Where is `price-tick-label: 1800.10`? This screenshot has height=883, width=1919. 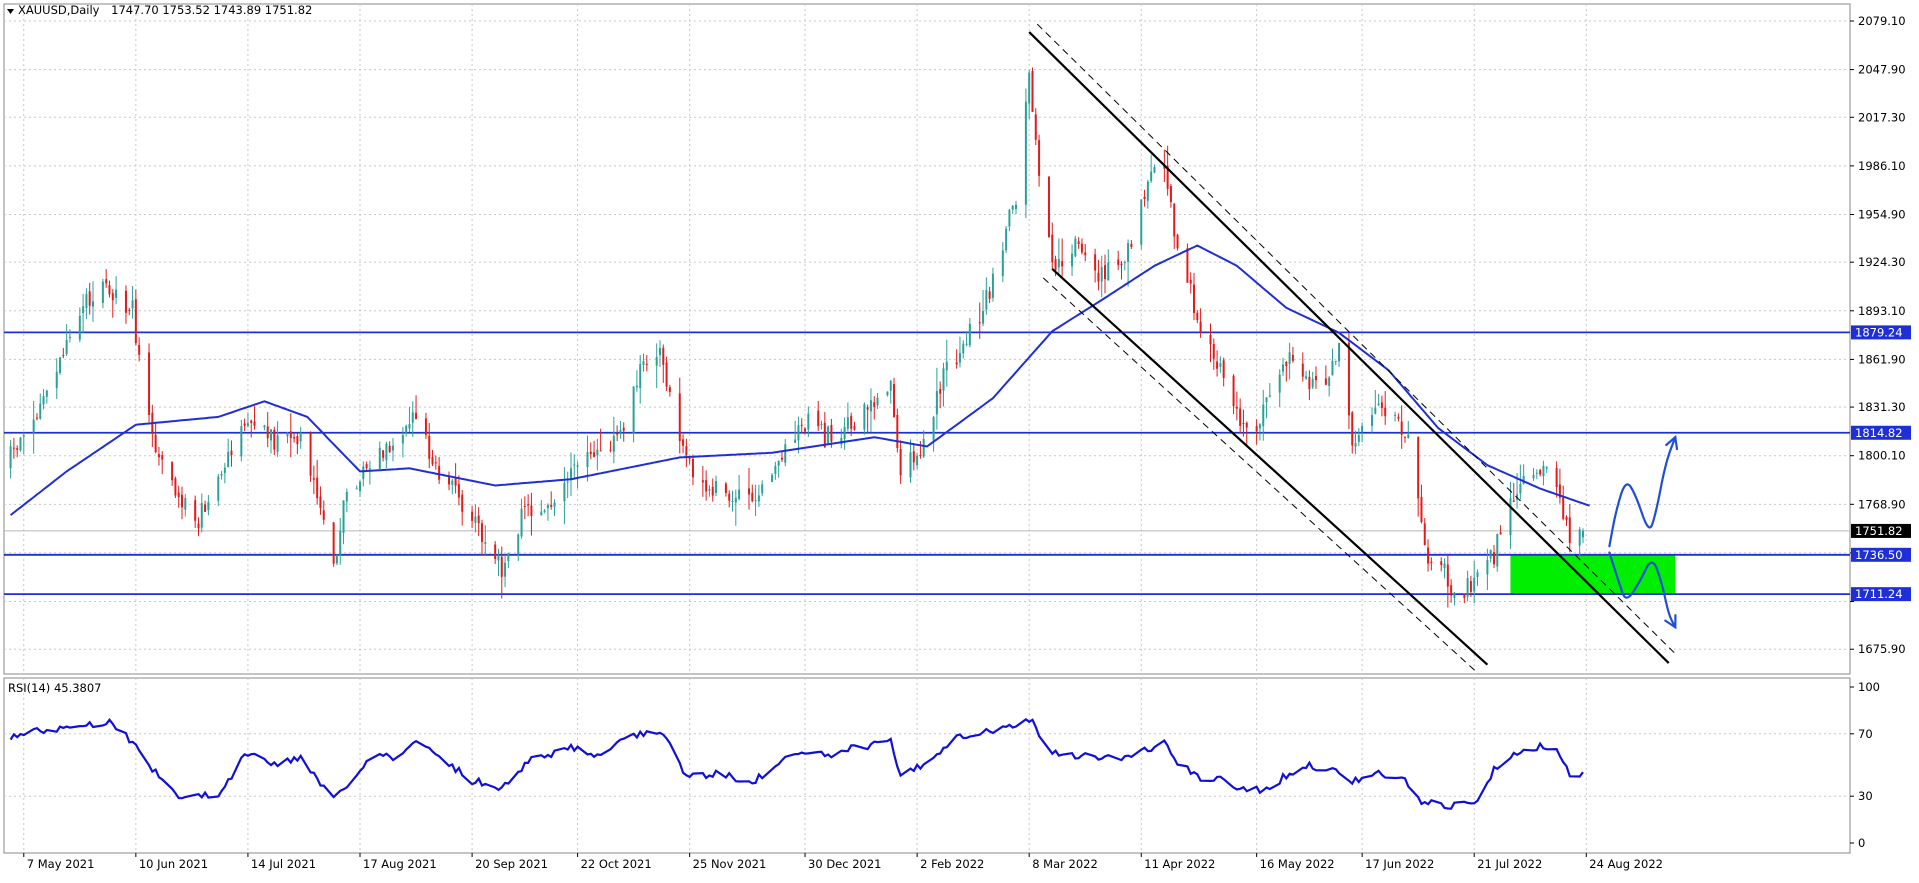 price-tick-label: 1800.10 is located at coordinates (1882, 456).